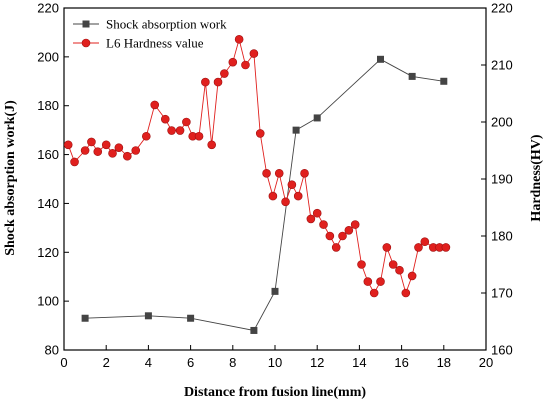  I want to click on y-left-tick-label: 220, so click(48, 8).